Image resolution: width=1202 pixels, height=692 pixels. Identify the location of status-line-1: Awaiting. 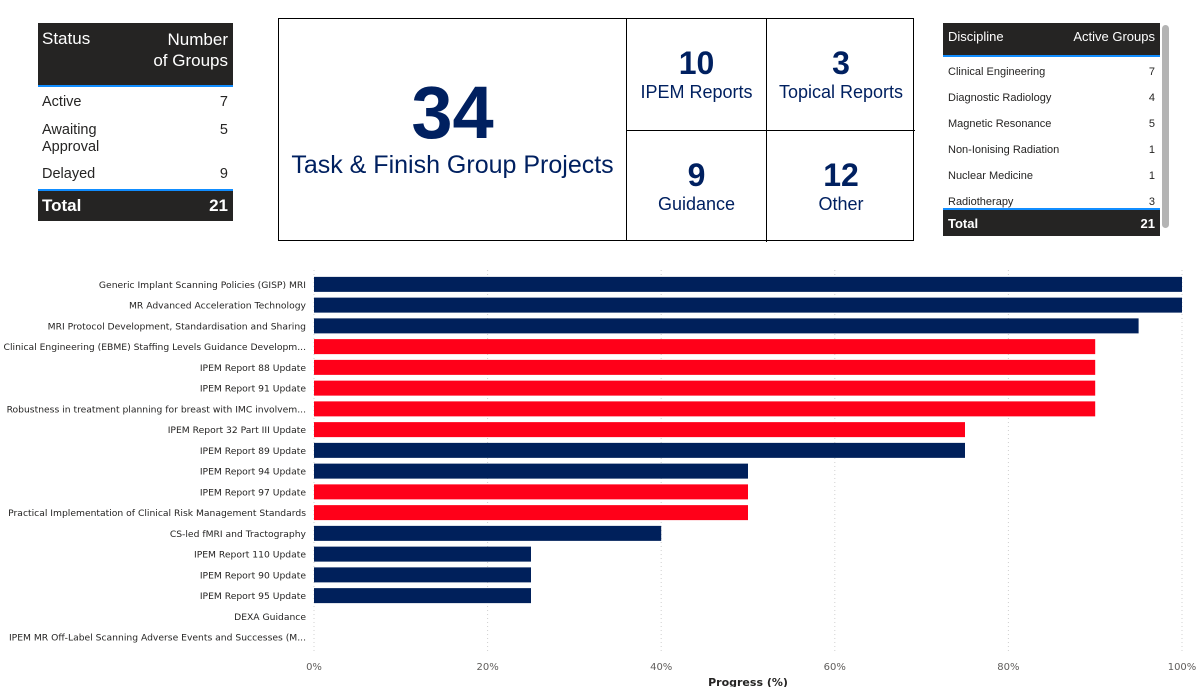
(69, 130).